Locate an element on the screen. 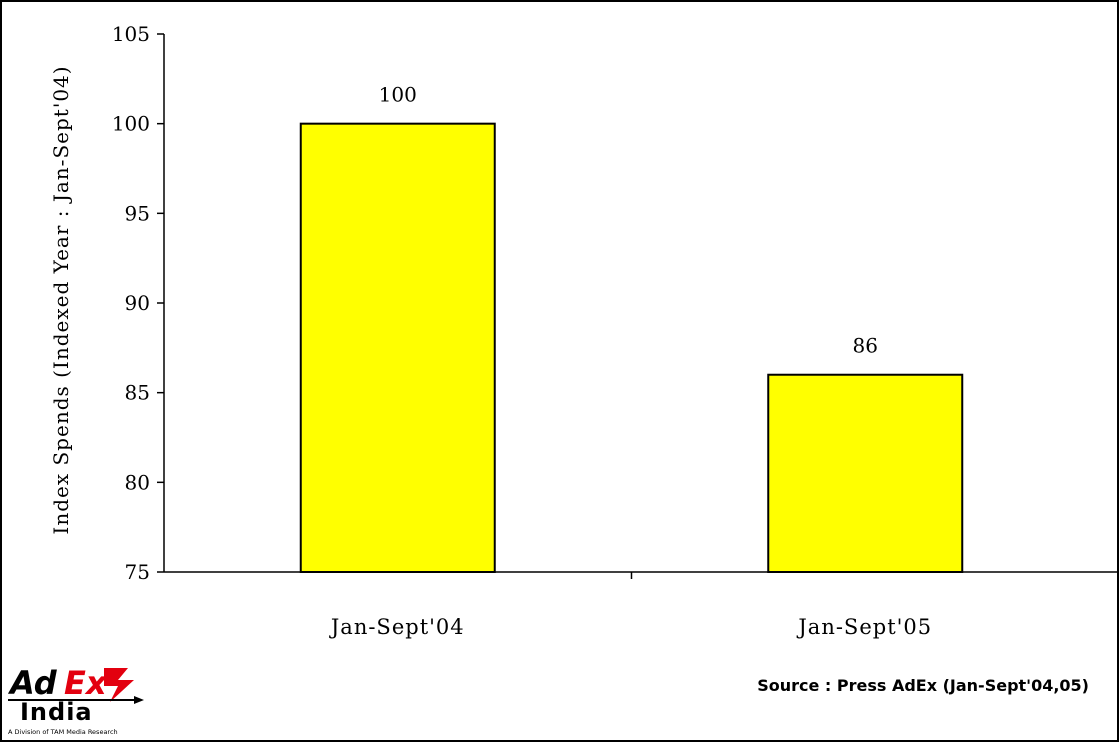 The width and height of the screenshot is (1119, 742). svg-text: Ad is located at coordinates (32, 683).